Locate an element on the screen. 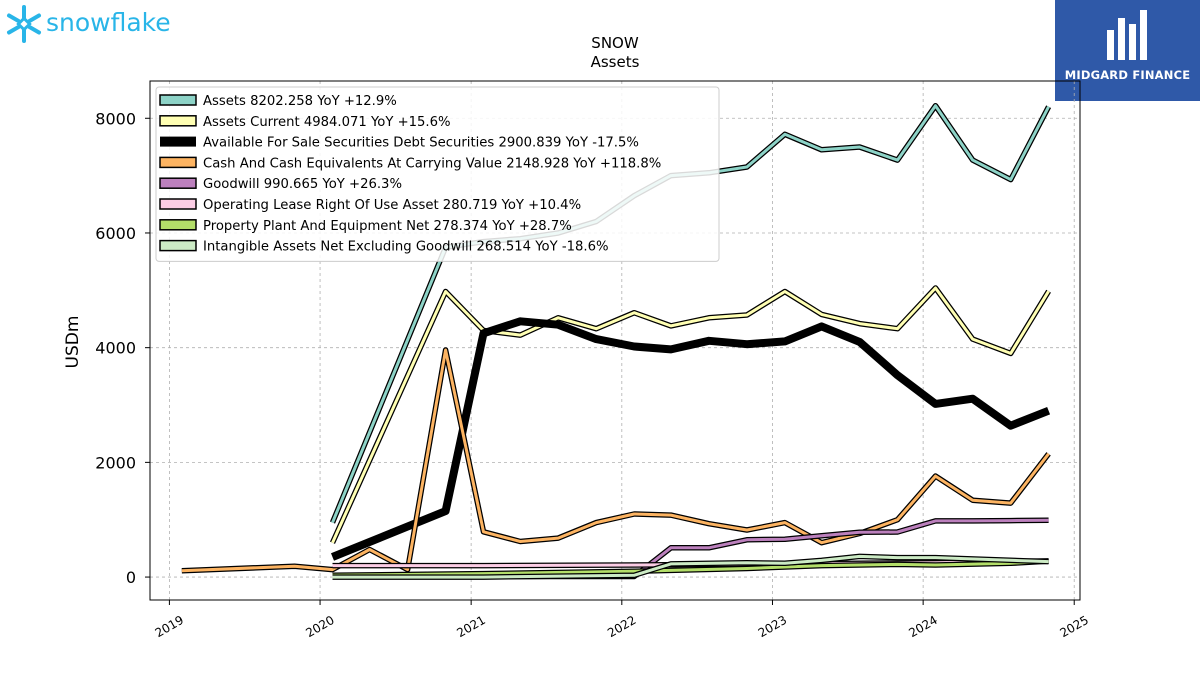 The width and height of the screenshot is (1200, 675). chart-title: SNOW is located at coordinates (615, 43).